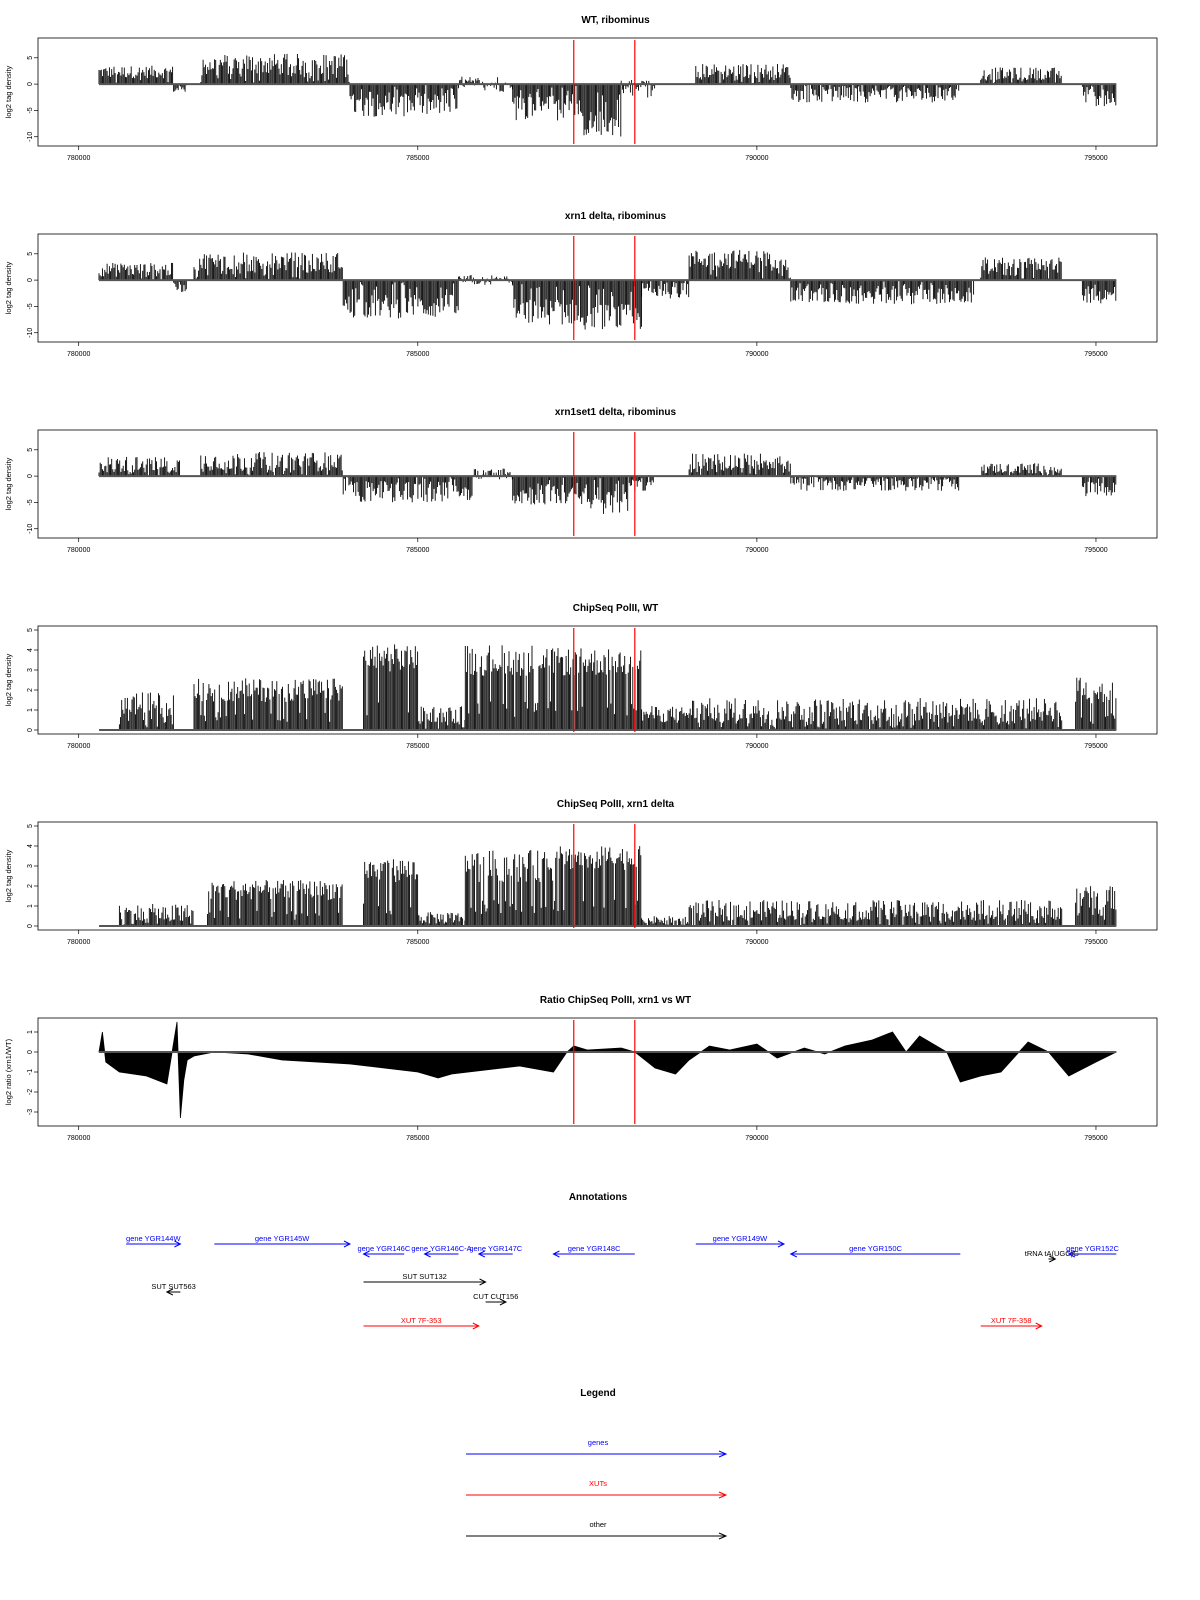  I want to click on feature-label: gene YGR144W, so click(153, 1238).